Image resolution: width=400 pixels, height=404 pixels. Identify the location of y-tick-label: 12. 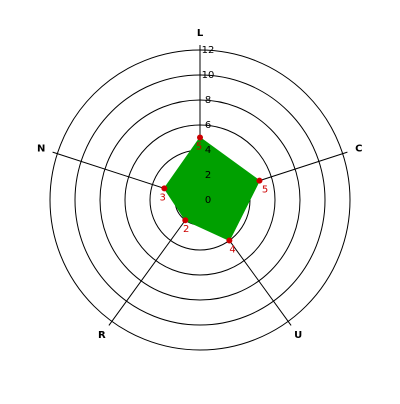
(208, 50).